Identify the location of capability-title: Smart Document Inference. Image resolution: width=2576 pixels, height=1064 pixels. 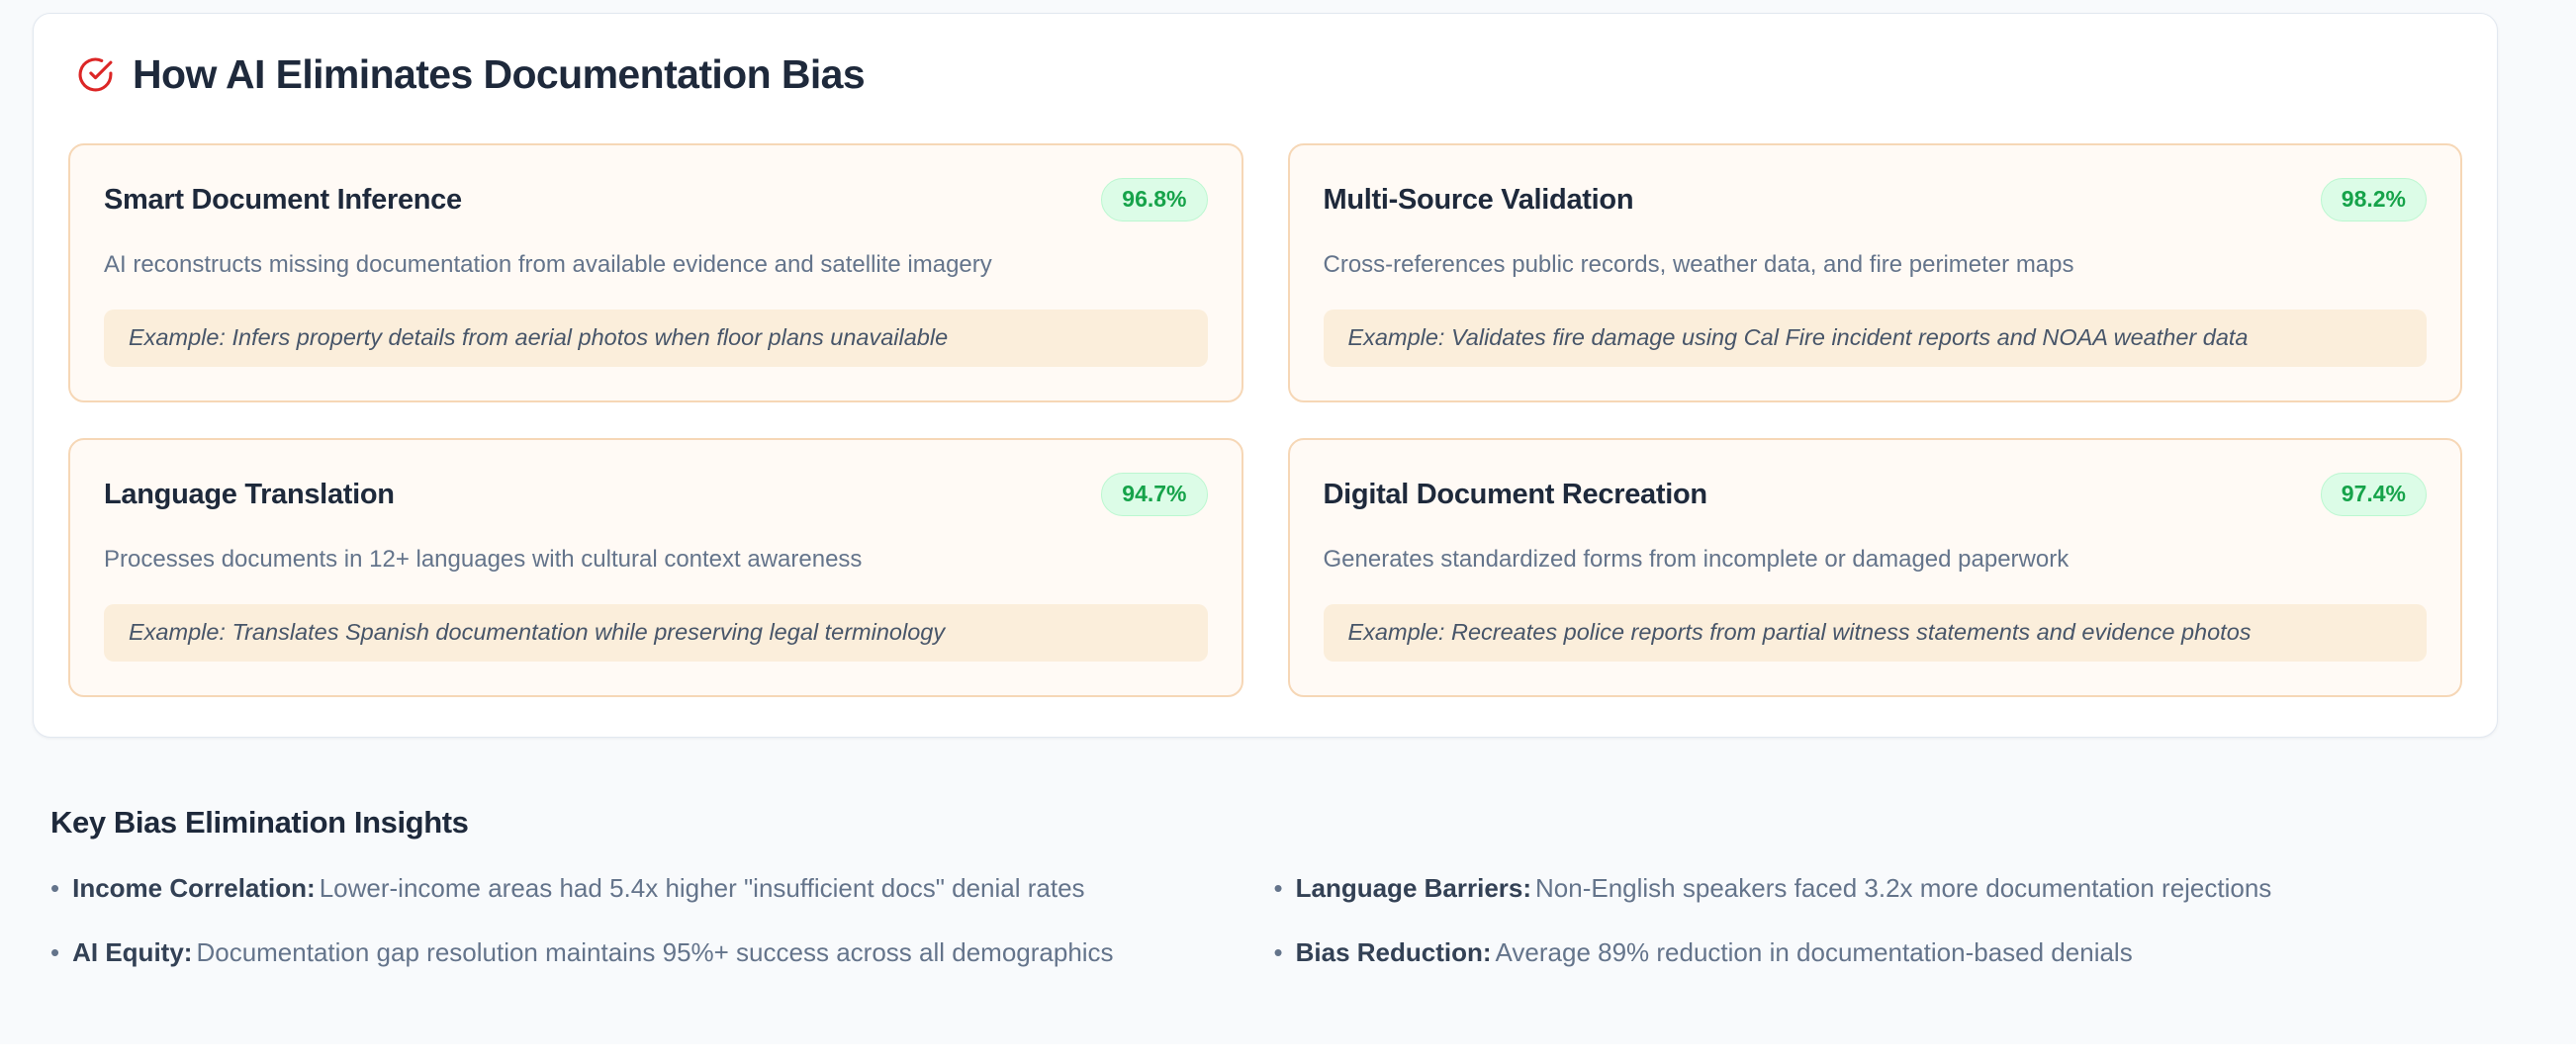
(283, 199).